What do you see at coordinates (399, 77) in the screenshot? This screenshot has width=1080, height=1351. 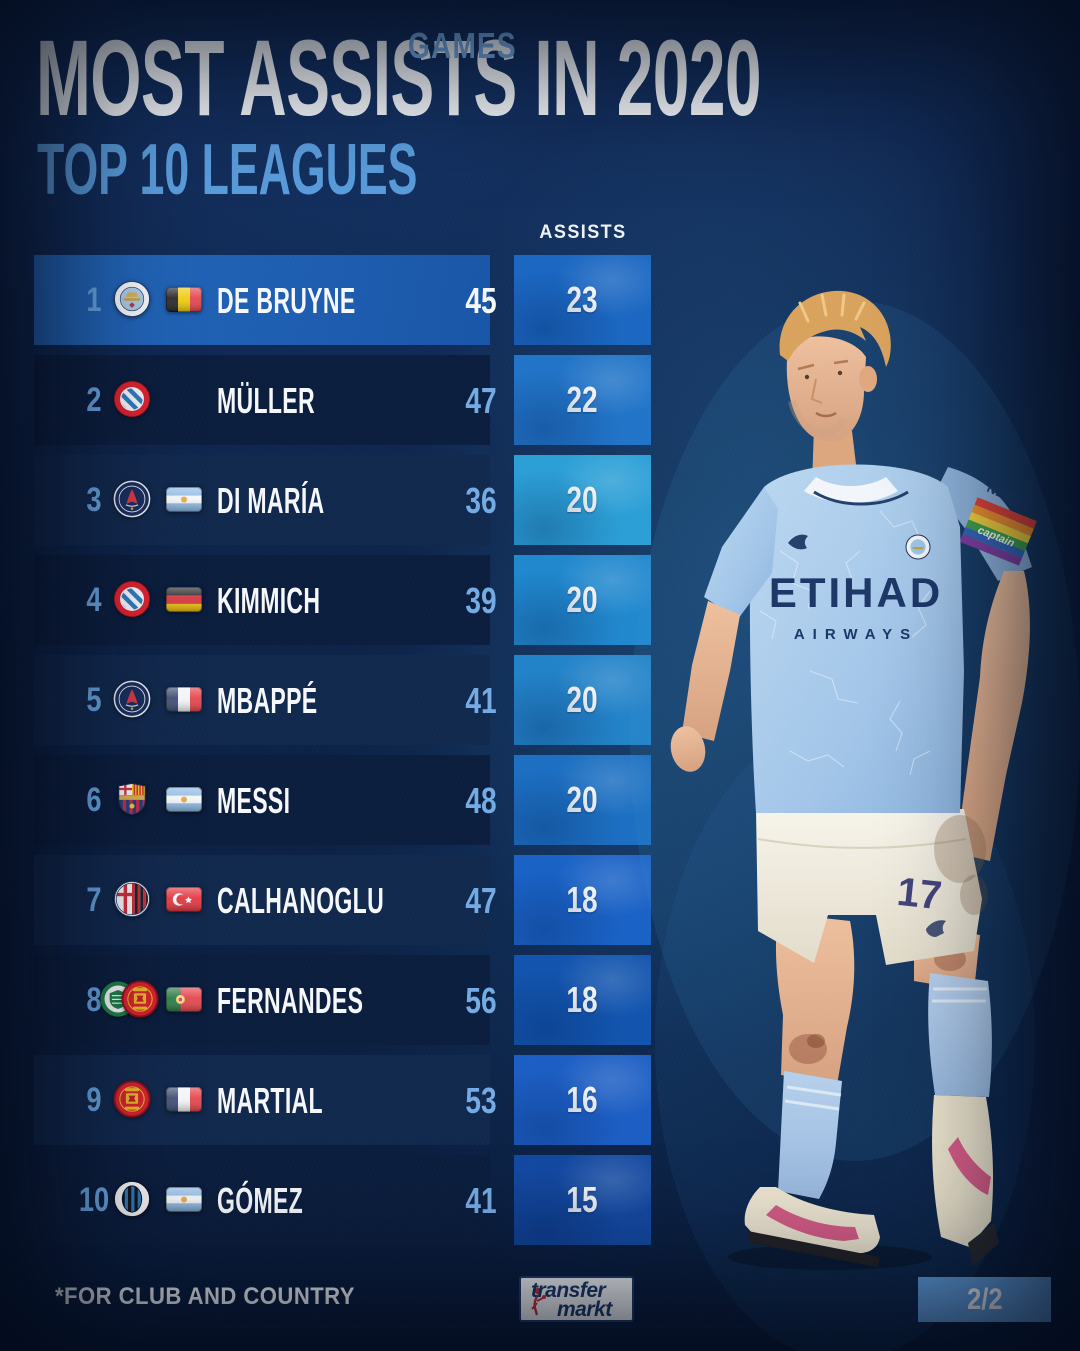 I see `page-title: MOST ASSISTS IN 2020` at bounding box center [399, 77].